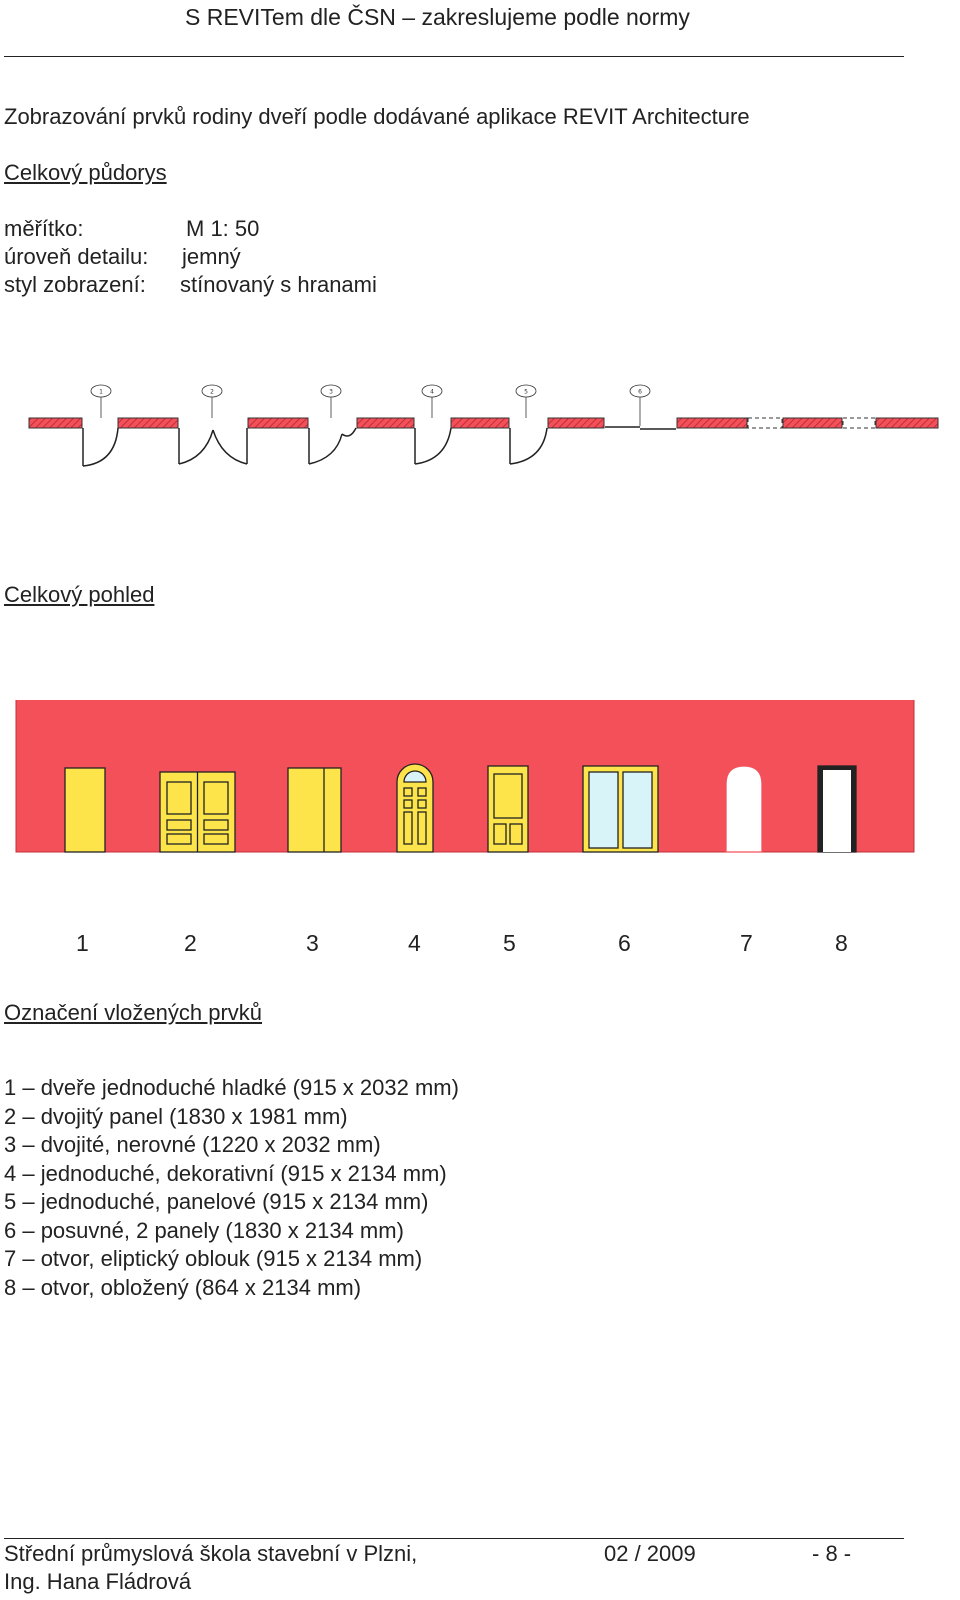 The image size is (960, 1600). What do you see at coordinates (832, 1553) in the screenshot?
I see `footer-page-number: - 8 -` at bounding box center [832, 1553].